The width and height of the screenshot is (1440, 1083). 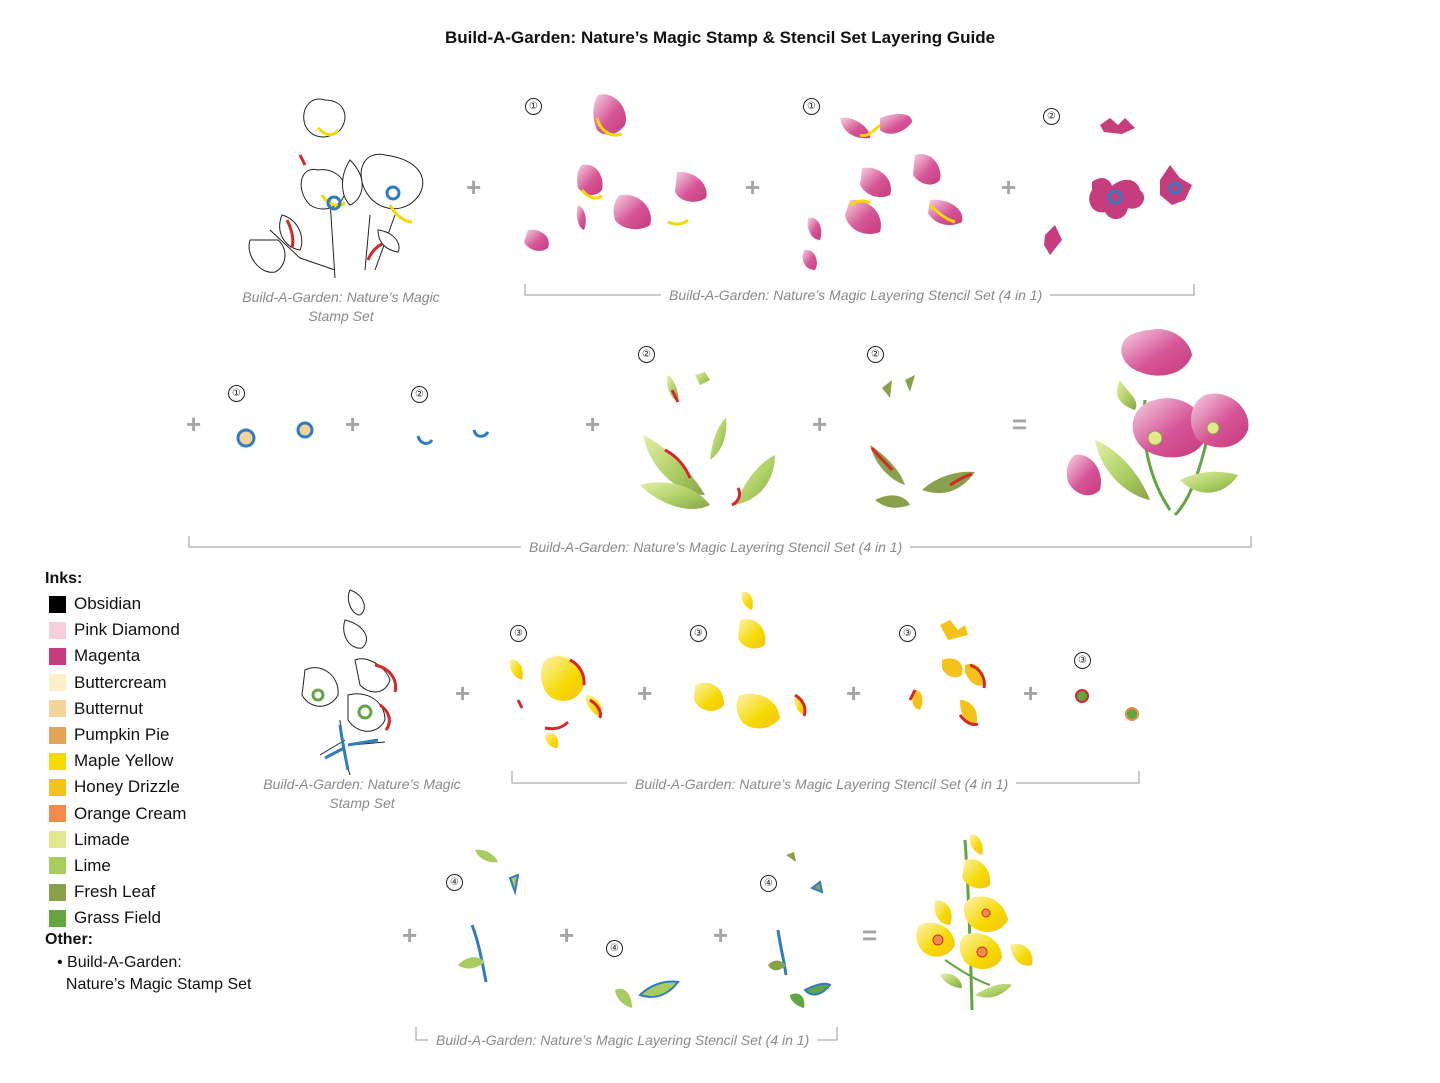 I want to click on stencil-layer-1b, so click(x=882, y=191).